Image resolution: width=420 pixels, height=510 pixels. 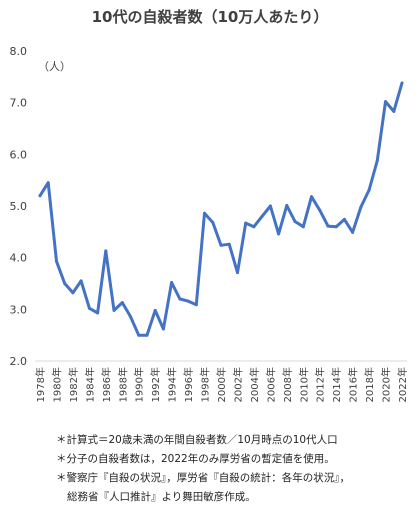 What do you see at coordinates (19, 103) in the screenshot?
I see `y-tick-label: 7.0` at bounding box center [19, 103].